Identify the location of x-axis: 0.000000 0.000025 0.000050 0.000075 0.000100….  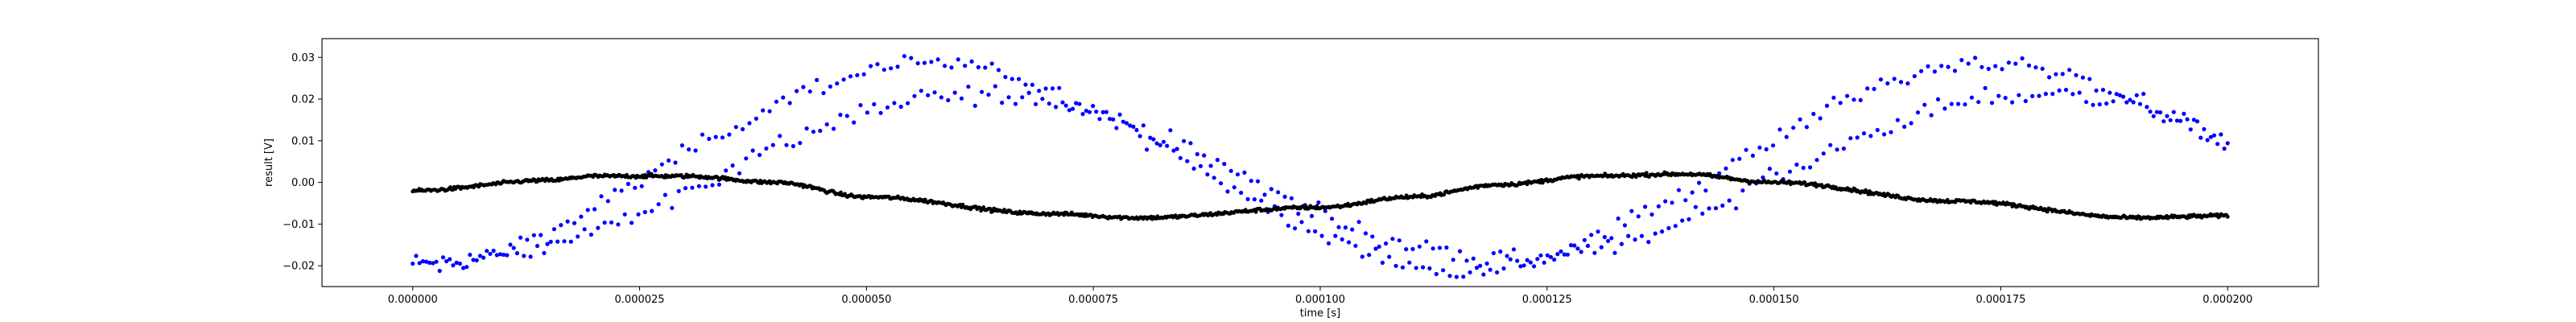
(1320, 296).